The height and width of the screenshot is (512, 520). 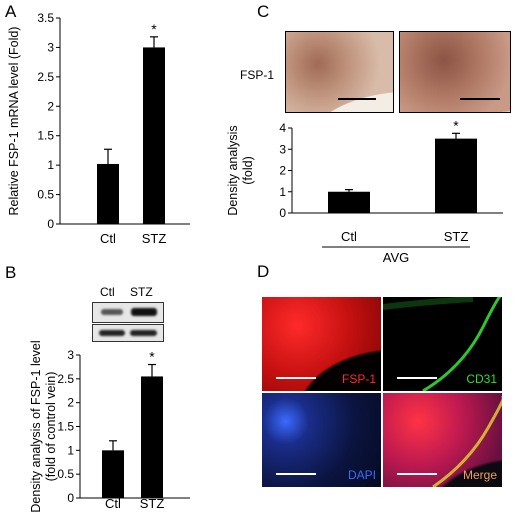 I want to click on blot-membrane-fsp1, so click(x=128, y=312).